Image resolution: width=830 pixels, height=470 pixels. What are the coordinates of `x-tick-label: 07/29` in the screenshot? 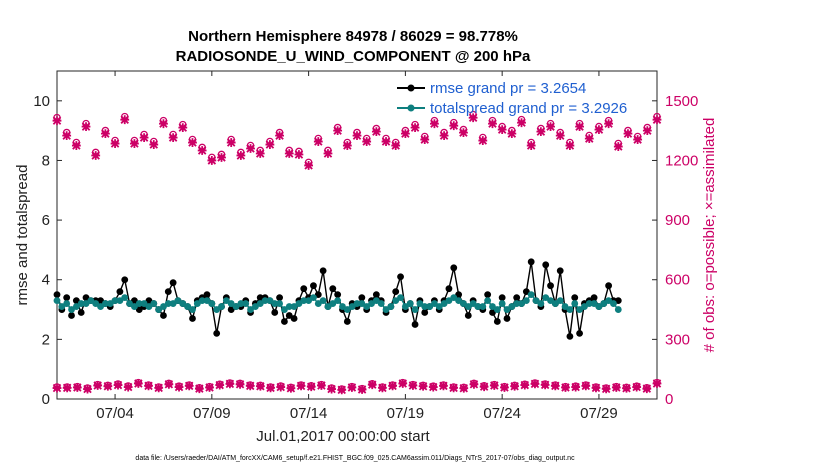 It's located at (599, 413).